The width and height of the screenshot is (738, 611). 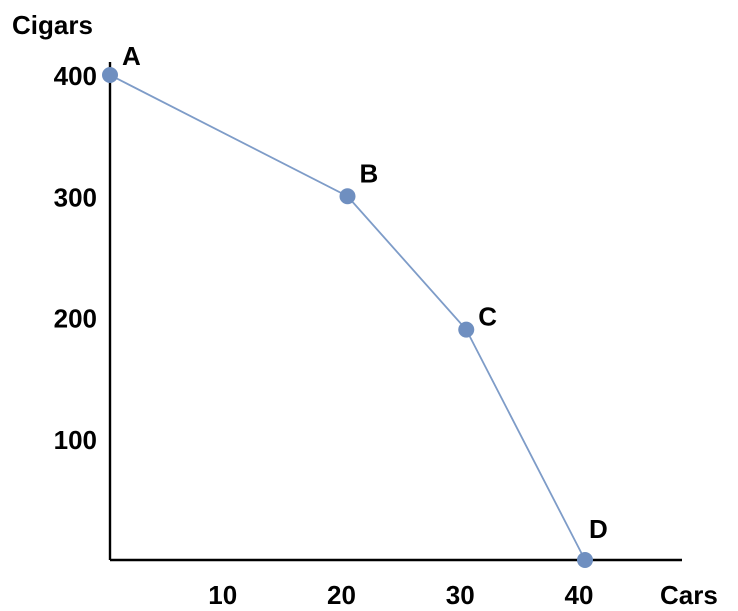 What do you see at coordinates (341, 595) in the screenshot?
I see `x-tick-label: 20` at bounding box center [341, 595].